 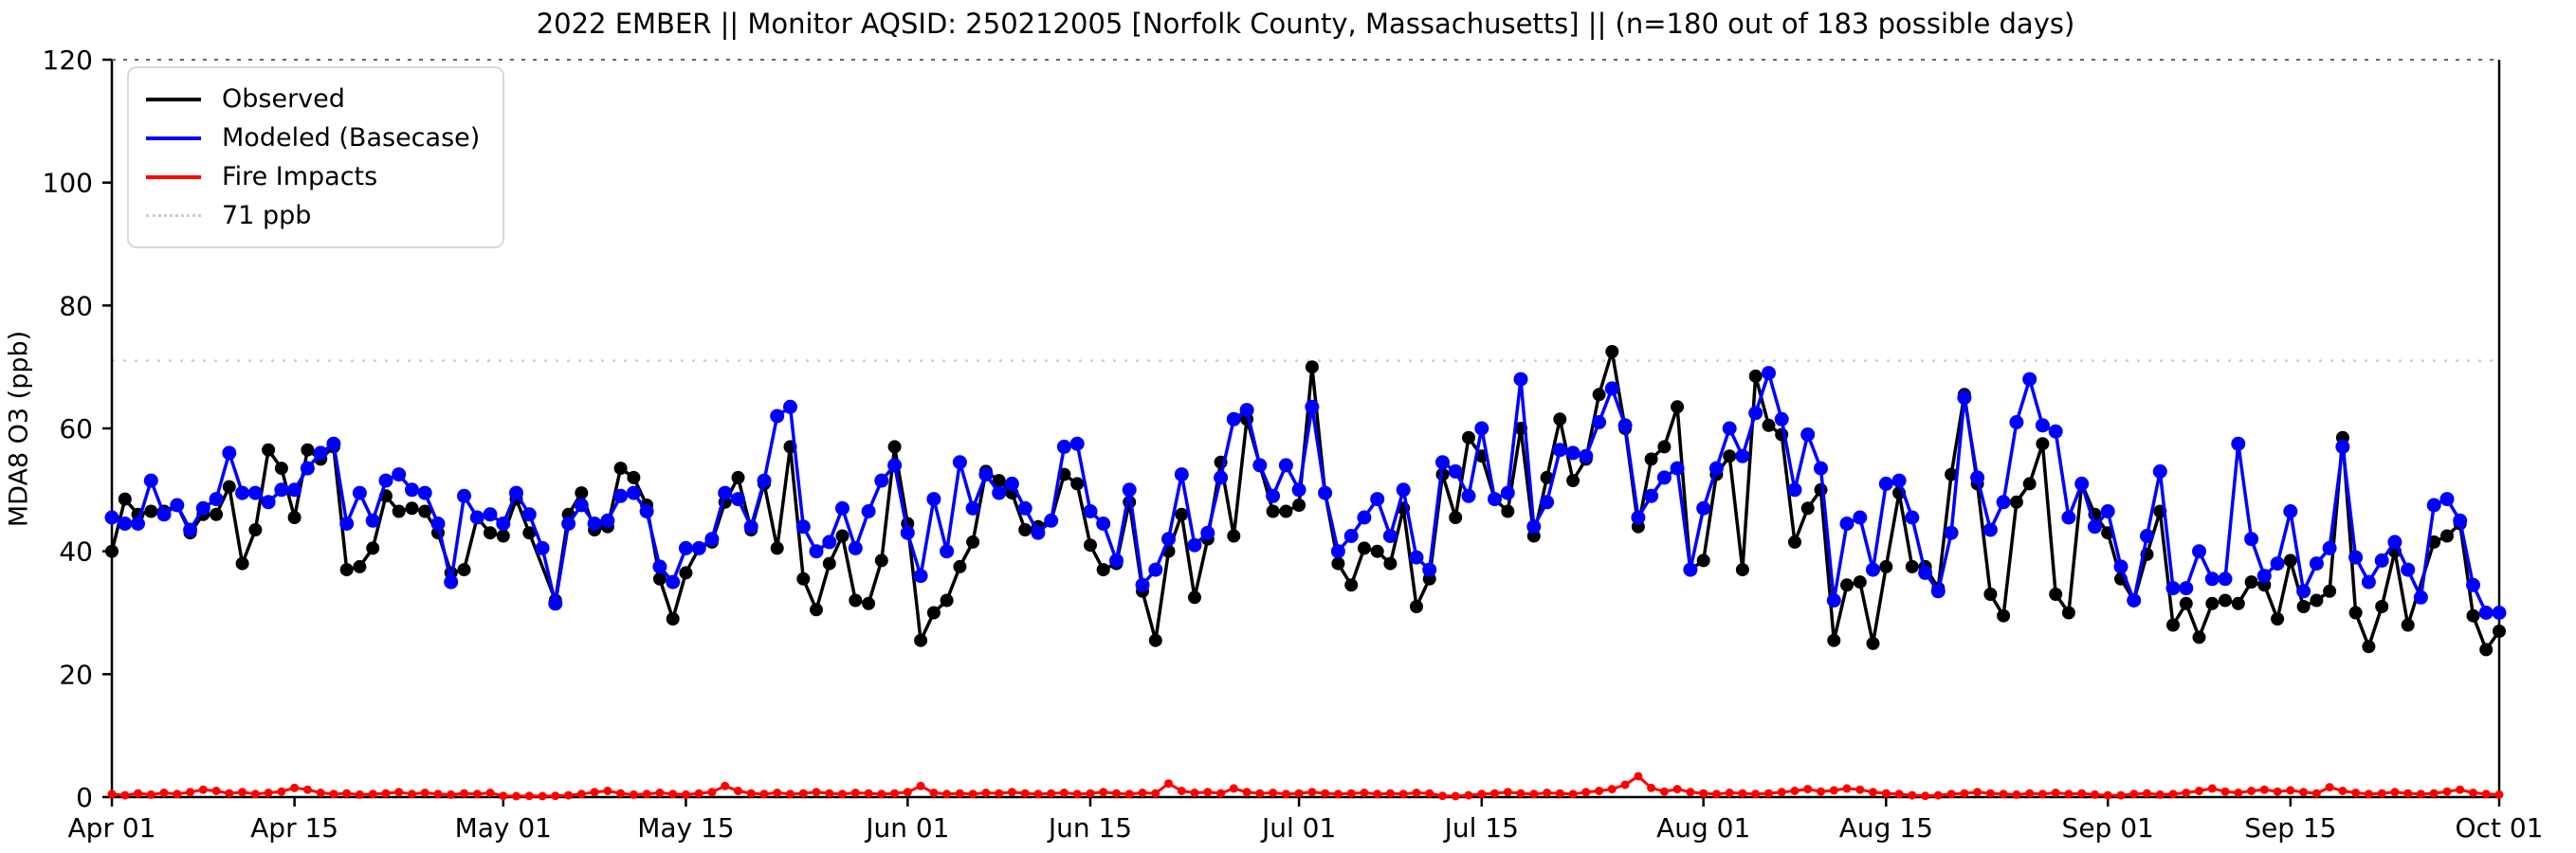 I want to click on legend-entry-3: 71 ppb, so click(x=313, y=215).